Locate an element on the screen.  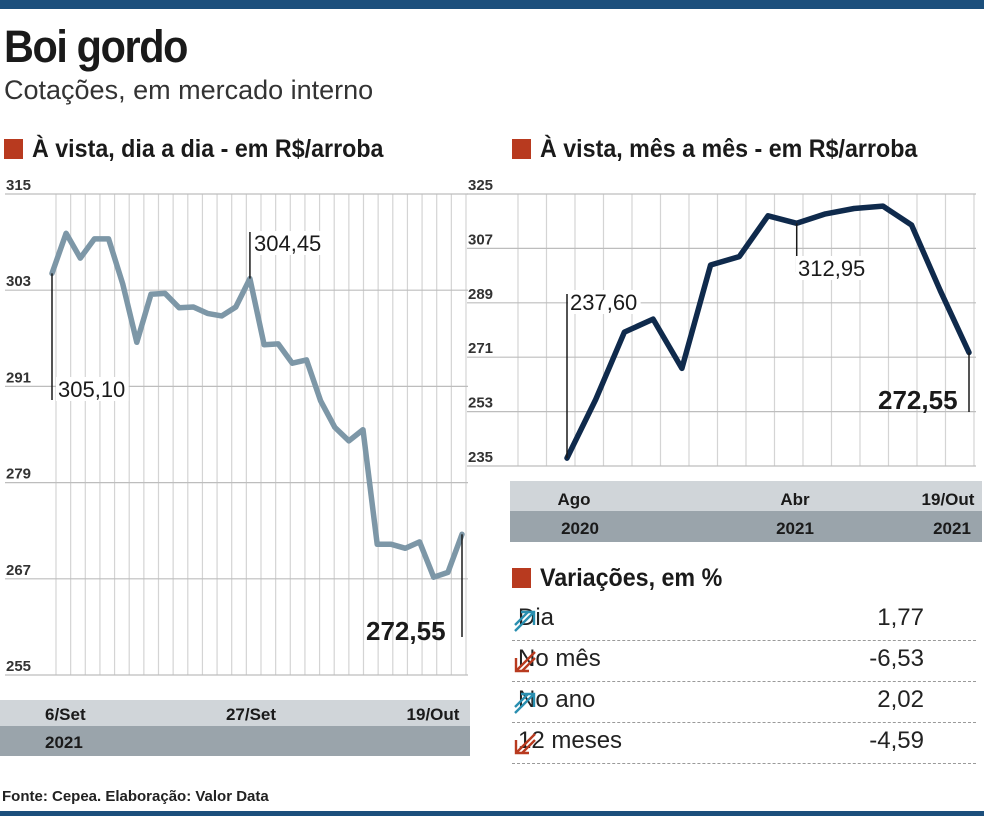
x-tick-label: Abr is located at coordinates (795, 499).